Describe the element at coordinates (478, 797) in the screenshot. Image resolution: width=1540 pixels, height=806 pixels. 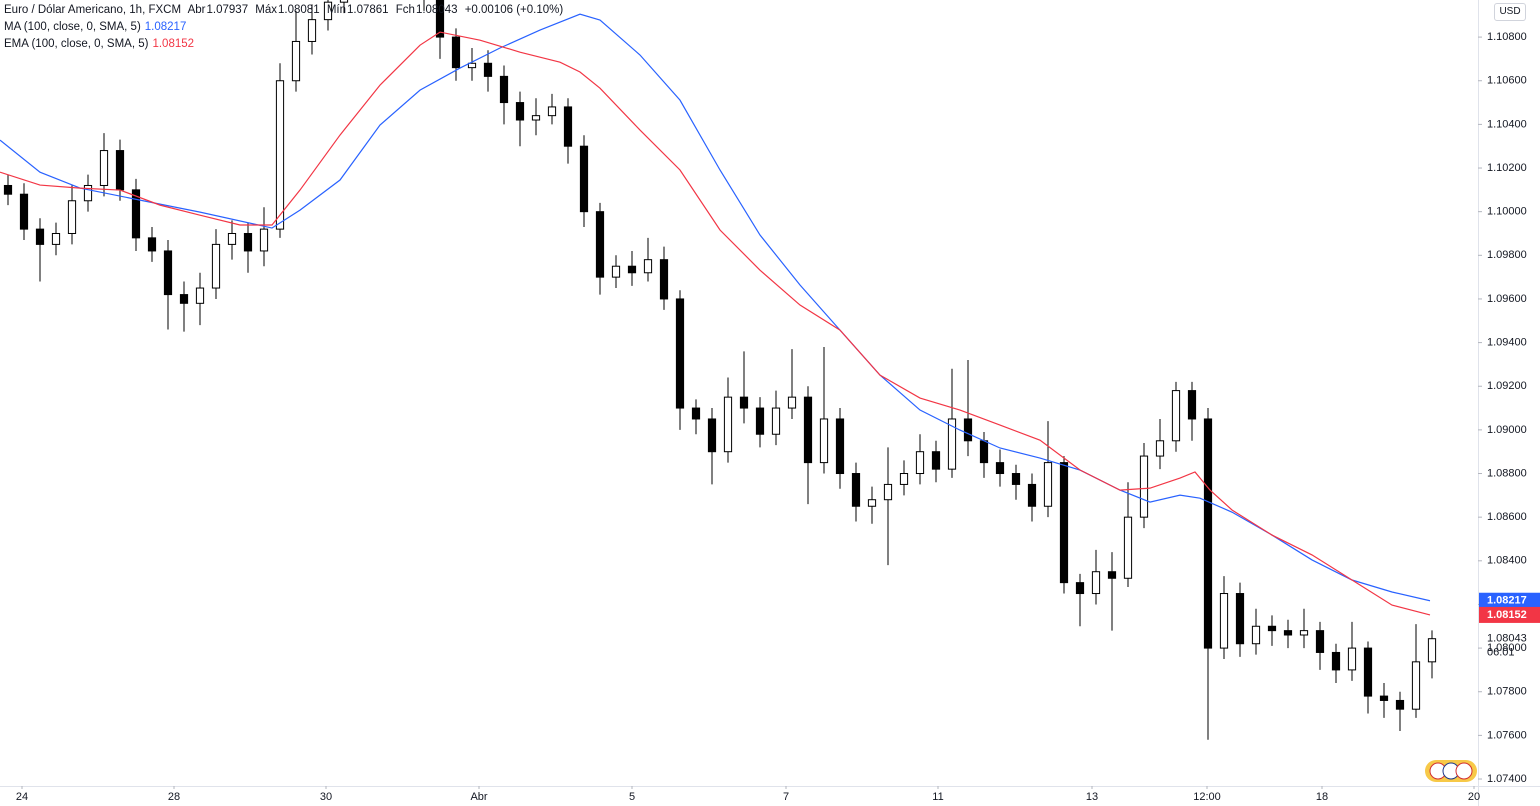
I see `x-tick-label: Abr` at that location.